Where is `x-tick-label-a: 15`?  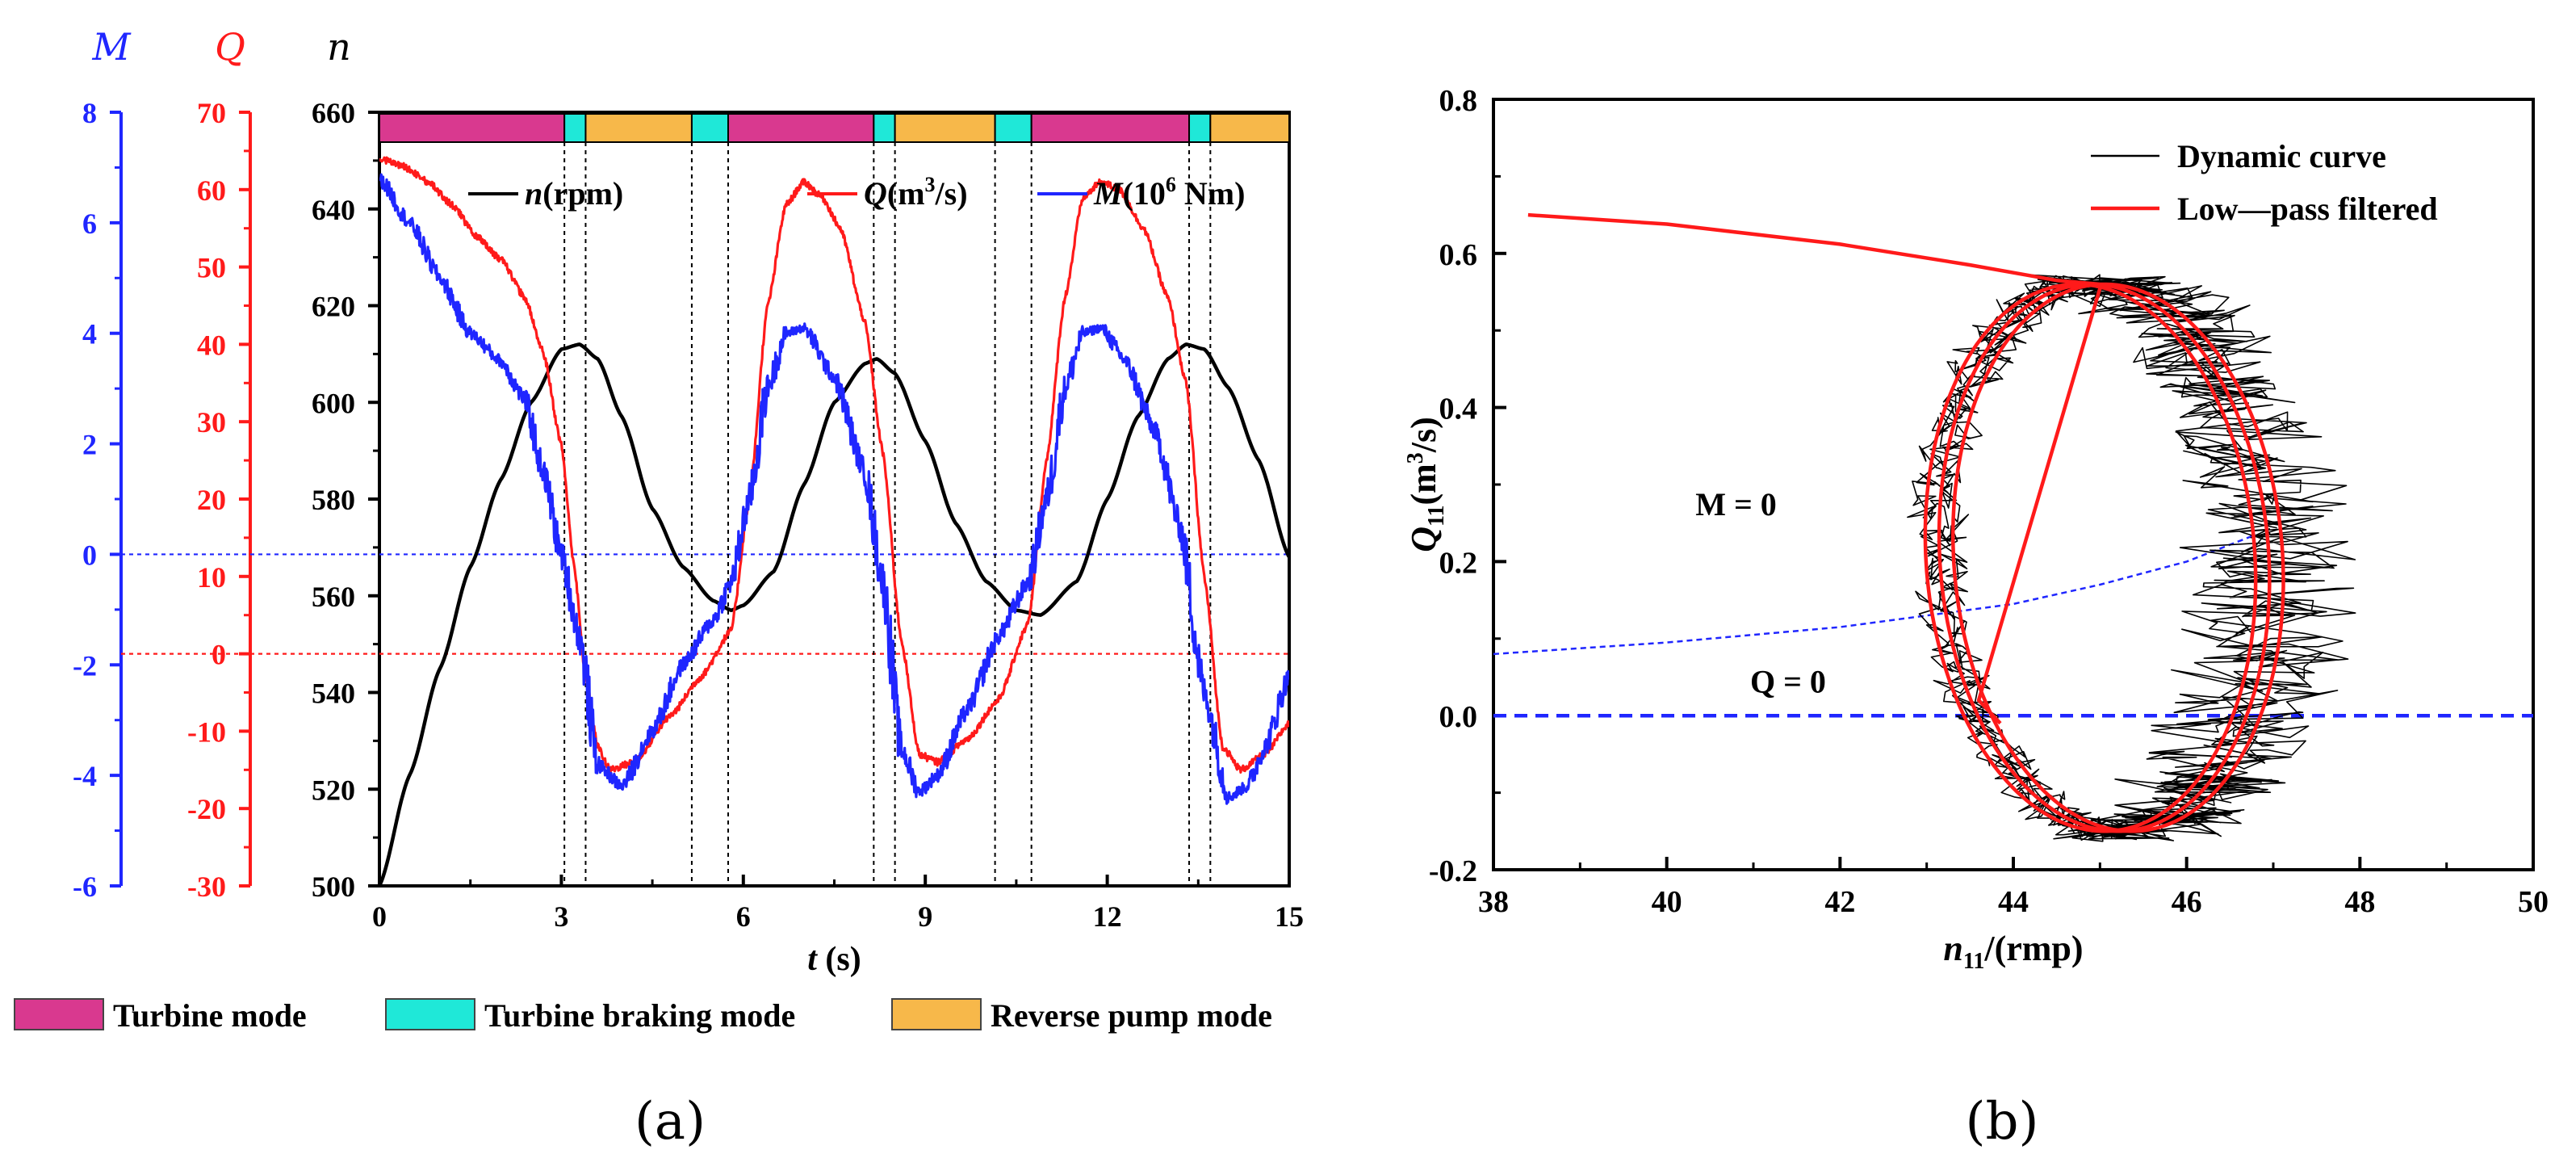
x-tick-label-a: 15 is located at coordinates (1289, 916).